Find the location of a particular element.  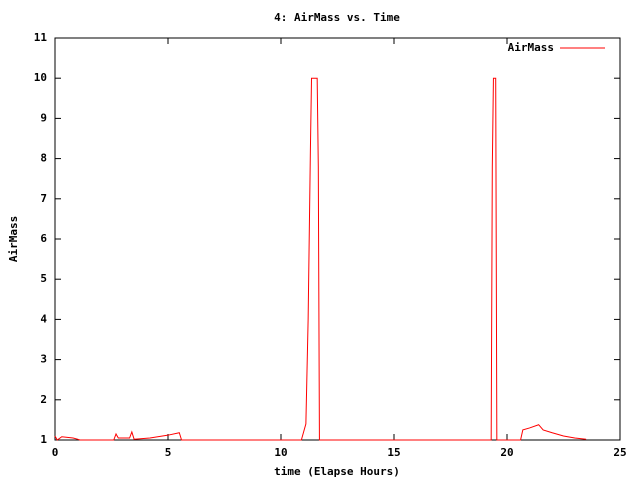

x-tick-label: 15 is located at coordinates (393, 452).